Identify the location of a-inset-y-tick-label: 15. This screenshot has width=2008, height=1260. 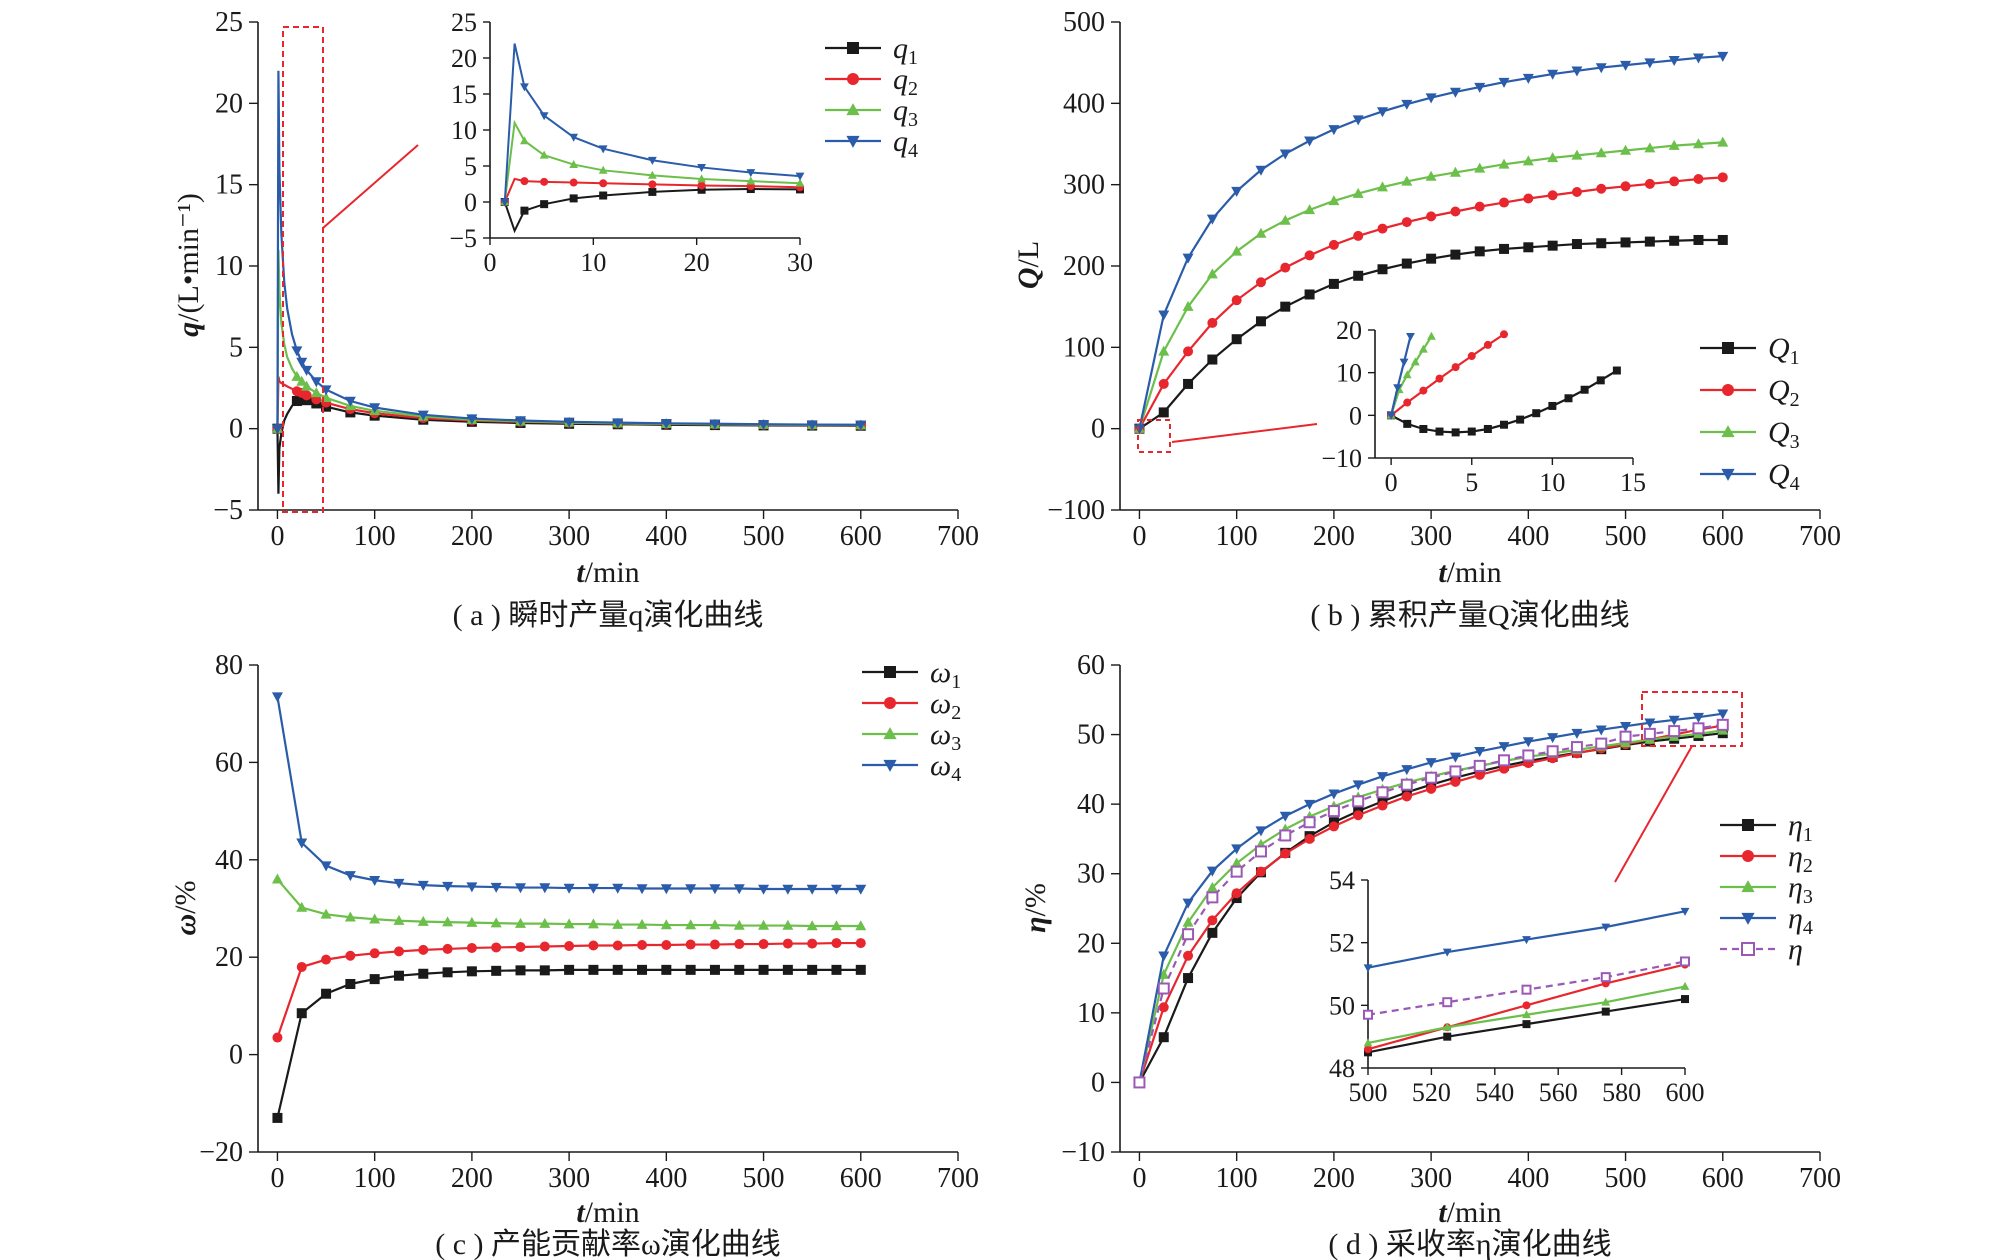
(464, 94).